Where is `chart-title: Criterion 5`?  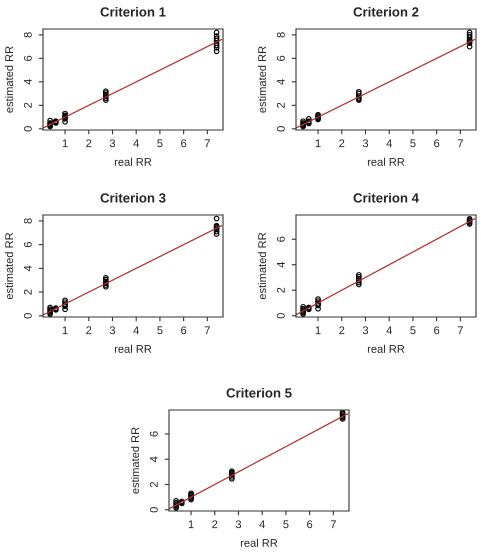
chart-title: Criterion 5 is located at coordinates (259, 393).